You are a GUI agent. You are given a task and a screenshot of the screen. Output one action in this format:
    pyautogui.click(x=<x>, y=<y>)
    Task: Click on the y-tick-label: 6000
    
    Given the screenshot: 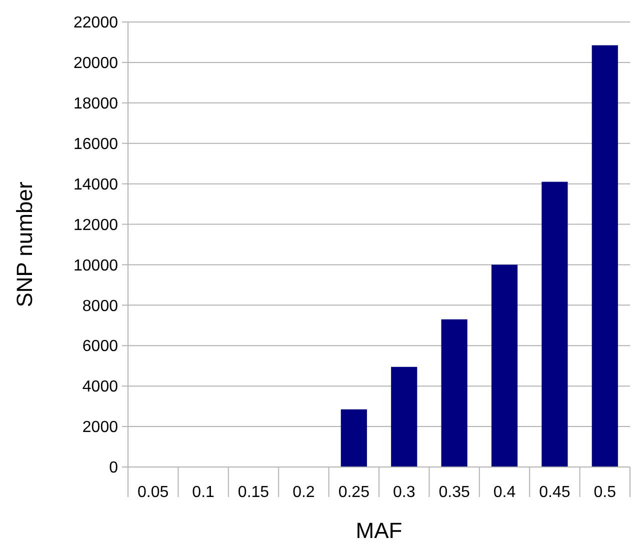 What is the action you would take?
    pyautogui.click(x=100, y=347)
    